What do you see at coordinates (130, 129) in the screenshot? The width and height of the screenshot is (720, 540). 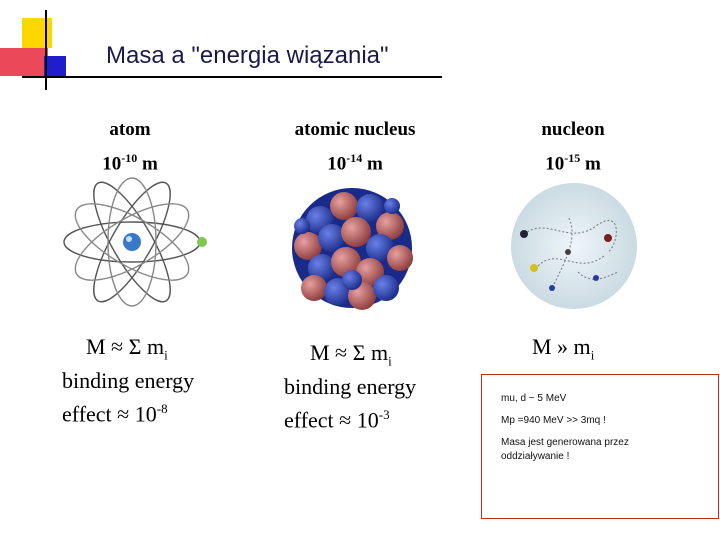 I see `column-name: atom` at bounding box center [130, 129].